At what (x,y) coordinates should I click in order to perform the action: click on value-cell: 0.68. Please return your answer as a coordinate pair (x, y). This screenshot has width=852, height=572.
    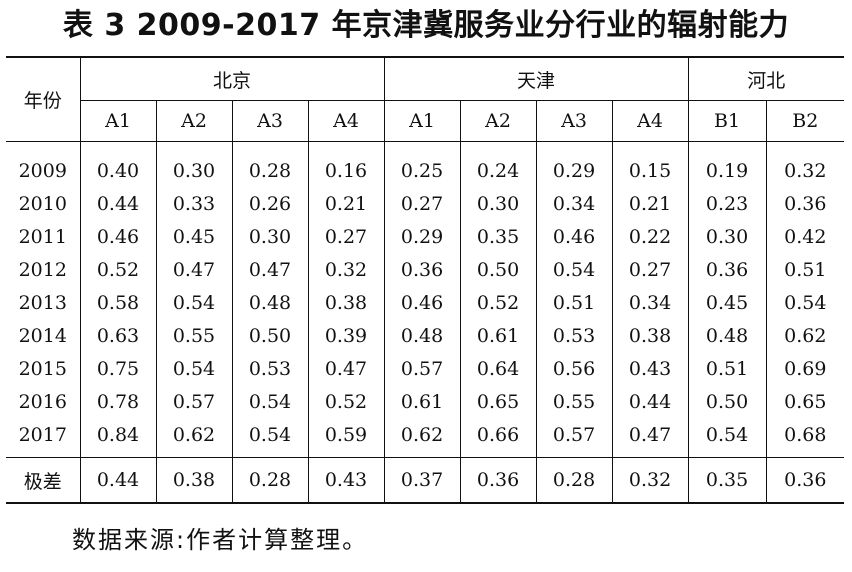
    Looking at the image, I should click on (805, 438).